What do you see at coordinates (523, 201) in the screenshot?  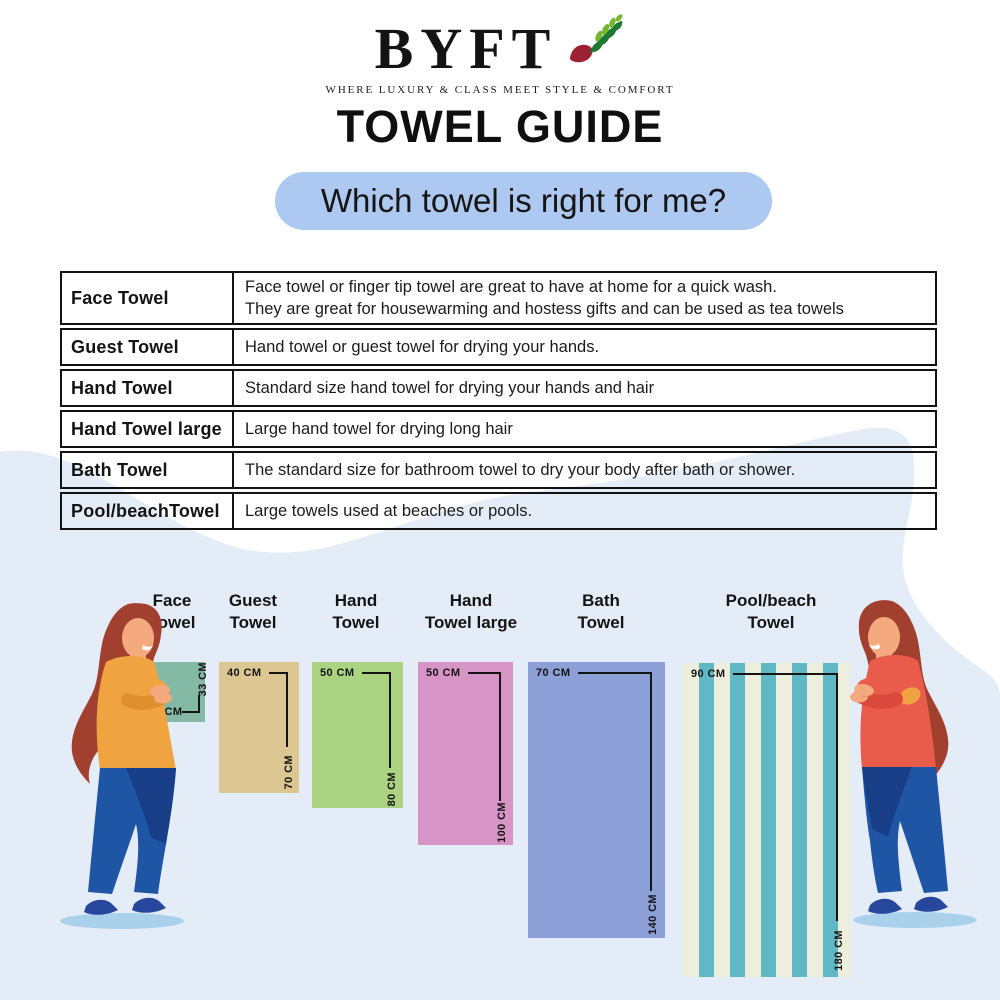 I see `question-banner: Which towel is right for me?` at bounding box center [523, 201].